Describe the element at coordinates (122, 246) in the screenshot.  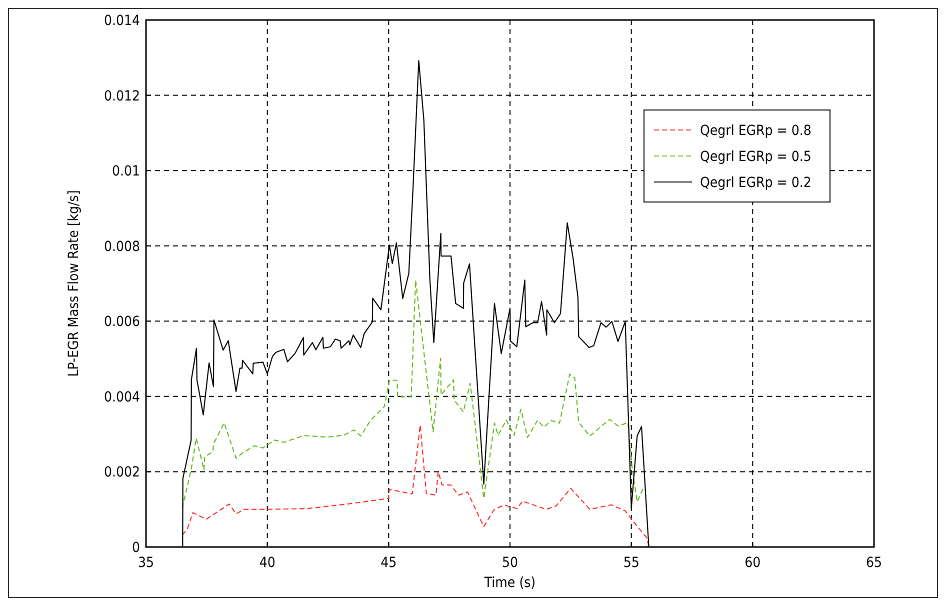
I see `y-tick-label: 0.008` at that location.